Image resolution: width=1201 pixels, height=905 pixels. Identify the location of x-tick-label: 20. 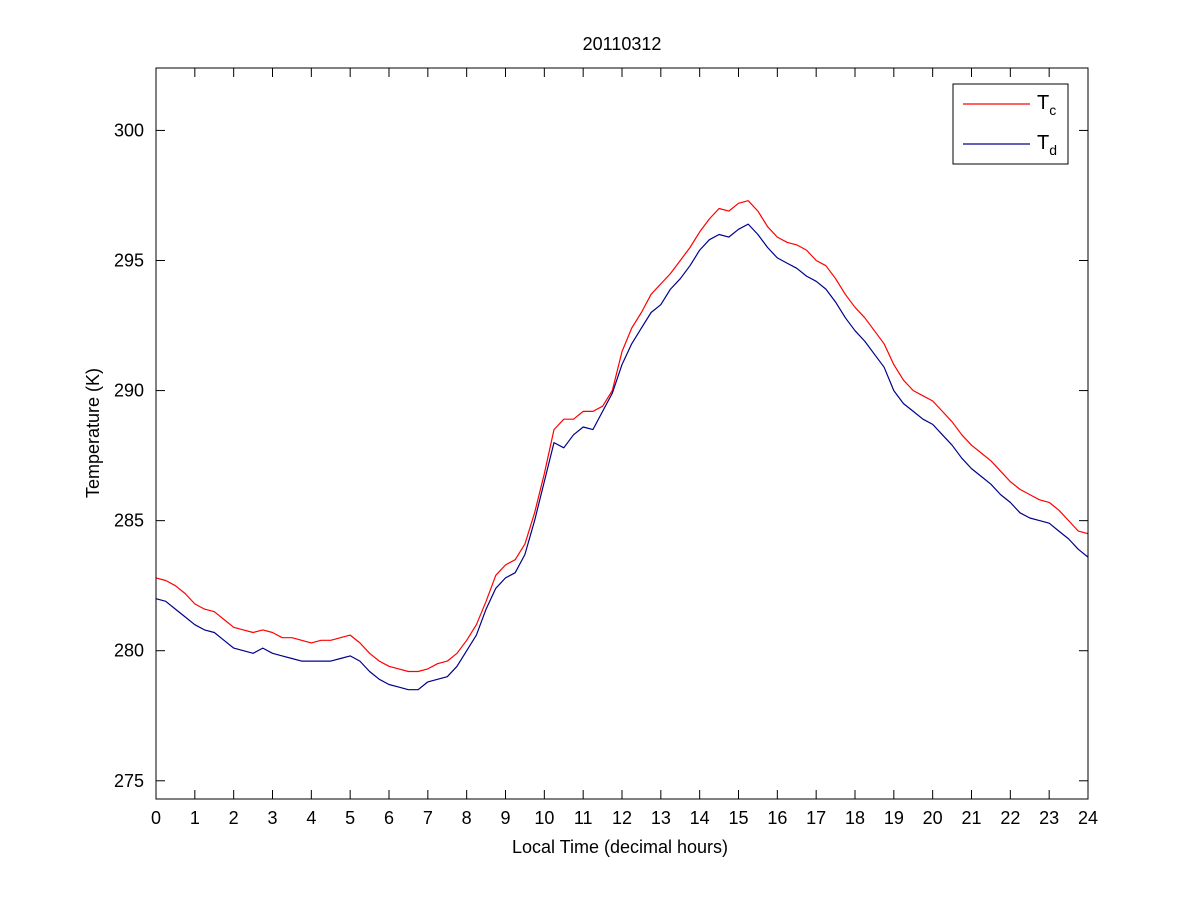
(933, 818).